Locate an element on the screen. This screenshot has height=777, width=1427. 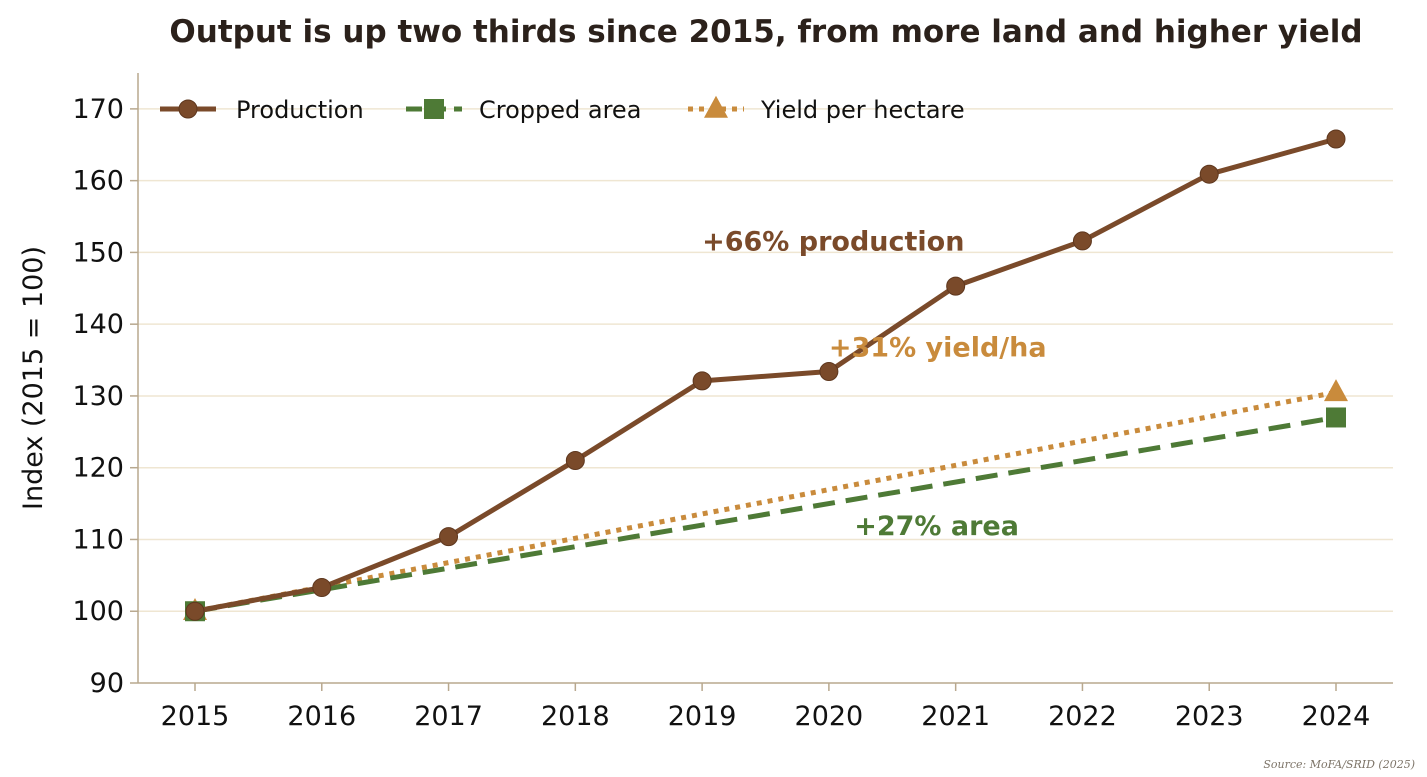
y-tick-label: 90 is located at coordinates (107, 683).